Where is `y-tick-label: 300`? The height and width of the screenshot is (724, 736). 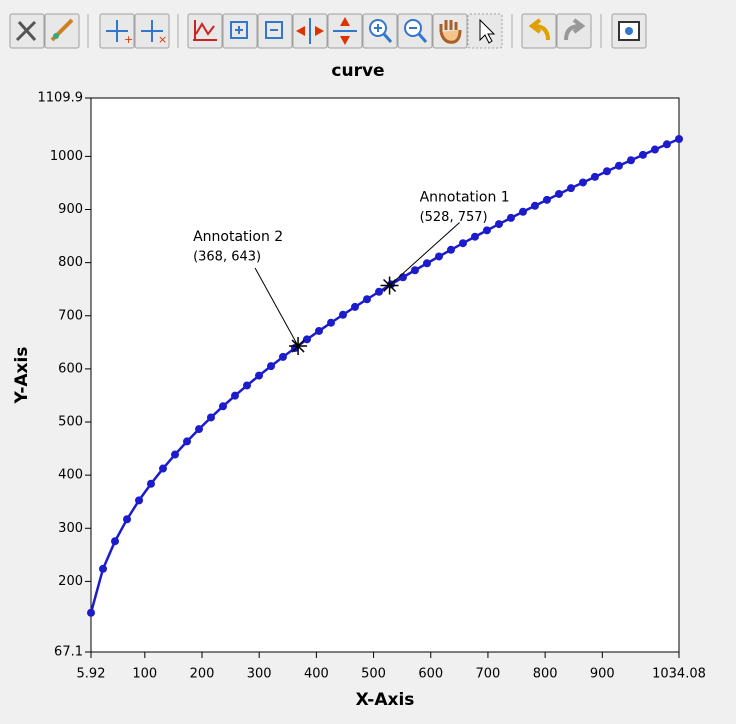 y-tick-label: 300 is located at coordinates (70, 528).